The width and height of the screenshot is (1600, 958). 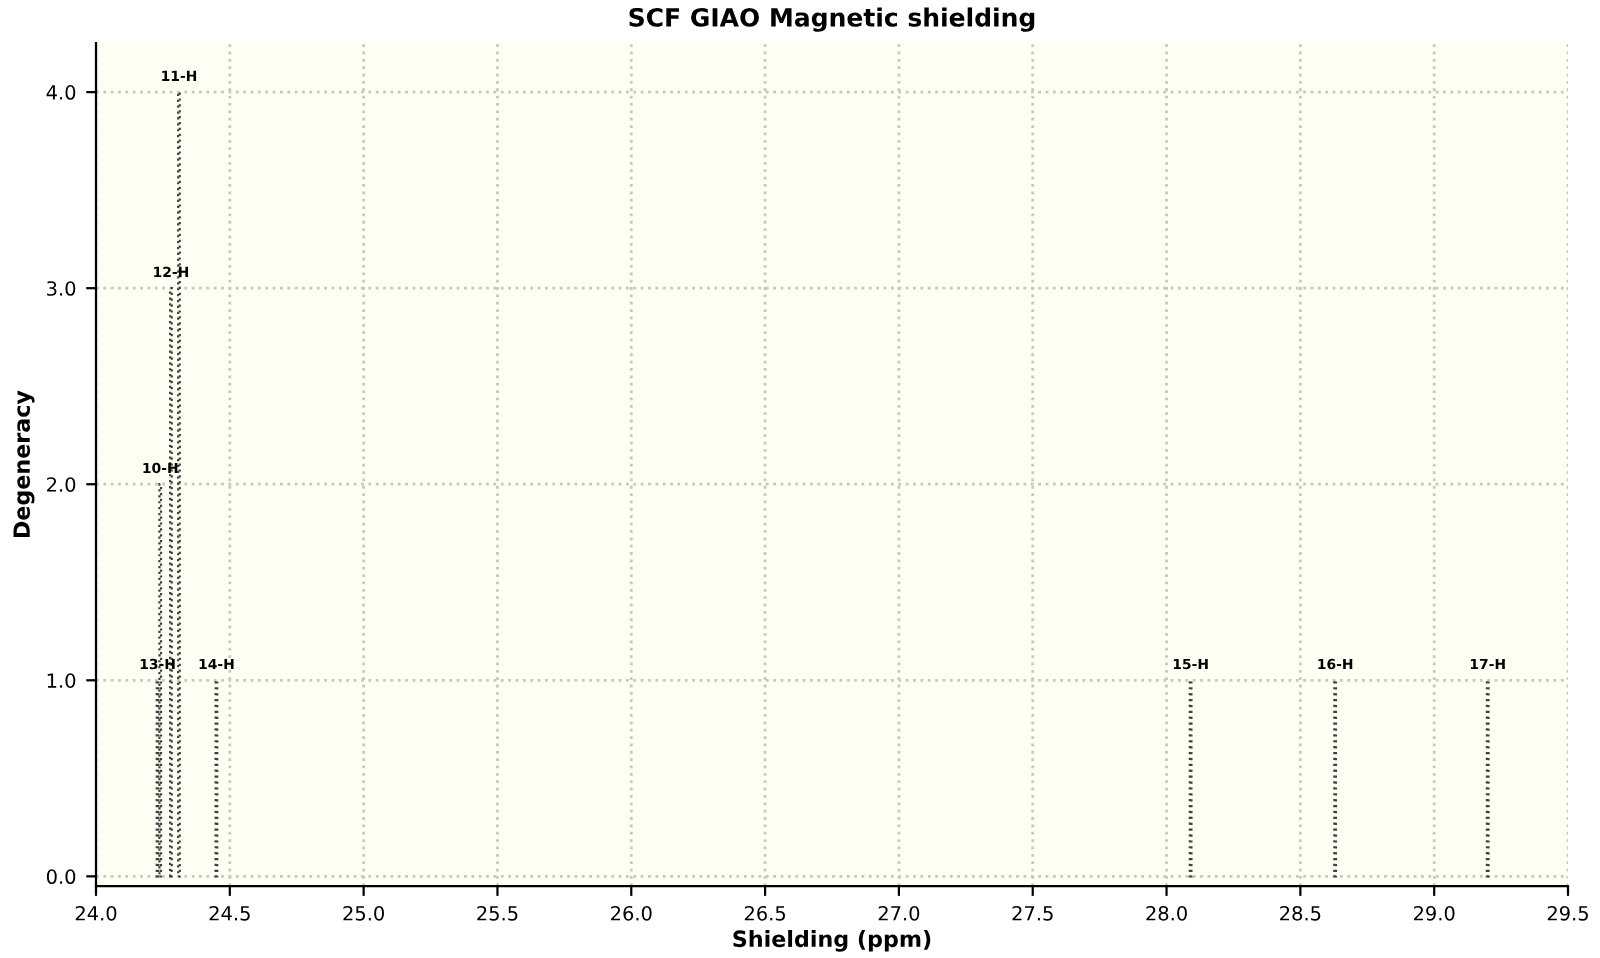 I want to click on y-tick-label: 0.0, so click(x=61, y=877).